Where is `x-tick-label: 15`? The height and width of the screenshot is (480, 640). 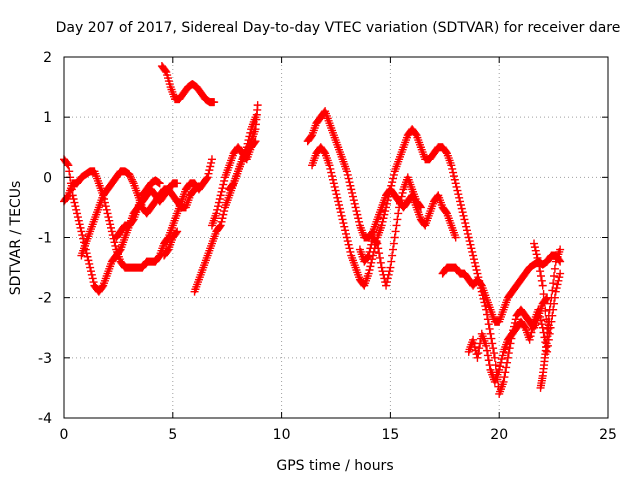
x-tick-label: 15 is located at coordinates (390, 435).